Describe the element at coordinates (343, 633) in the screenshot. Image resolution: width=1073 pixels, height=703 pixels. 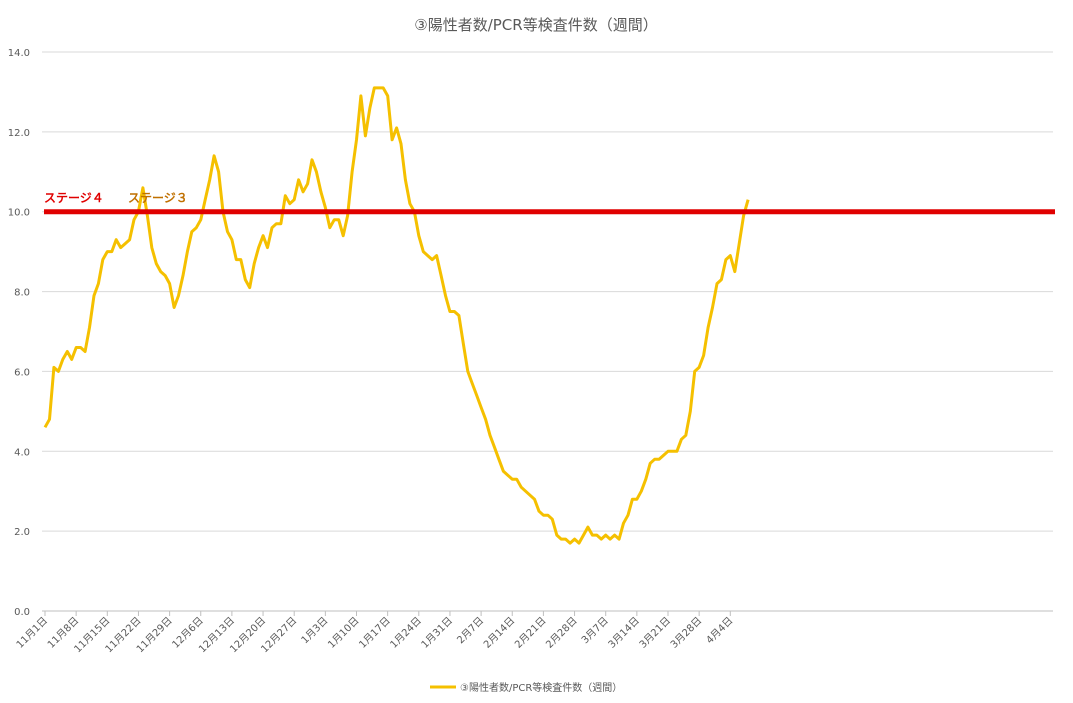
I see `x-tick-label: 1月10日` at that location.